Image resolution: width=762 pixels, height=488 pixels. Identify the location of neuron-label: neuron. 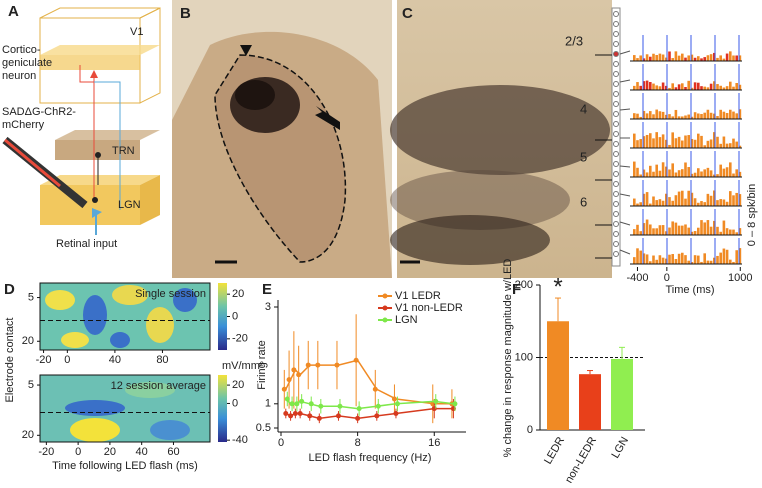
(19, 76).